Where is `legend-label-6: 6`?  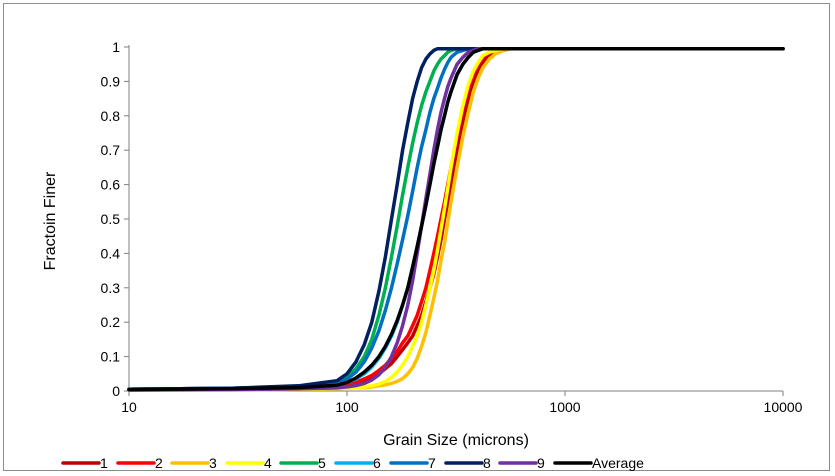
legend-label-6: 6 is located at coordinates (377, 463).